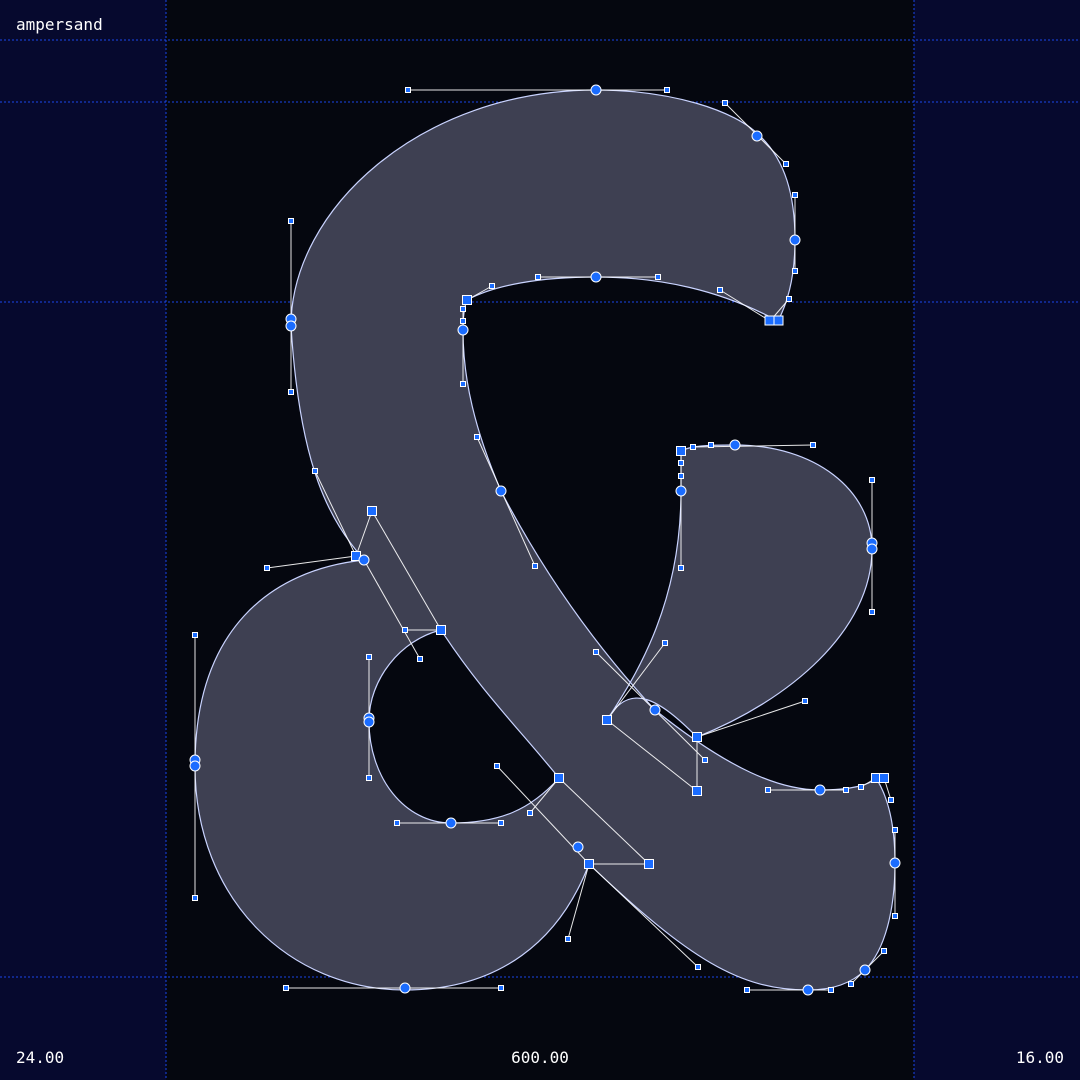  I want to click on left-sidebearing-value: 24.00, so click(40, 1057).